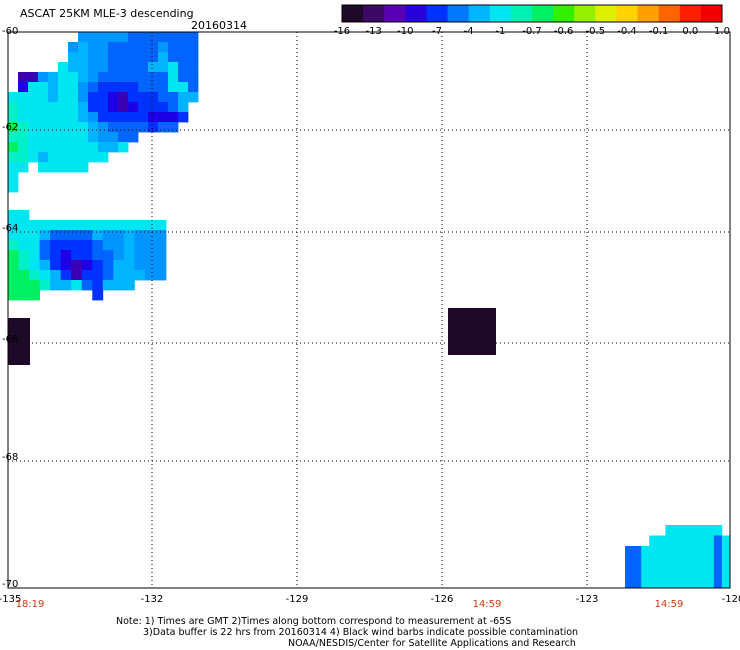  Describe the element at coordinates (595, 31) in the screenshot. I see `colorbar-tick-label: -0.5` at that location.